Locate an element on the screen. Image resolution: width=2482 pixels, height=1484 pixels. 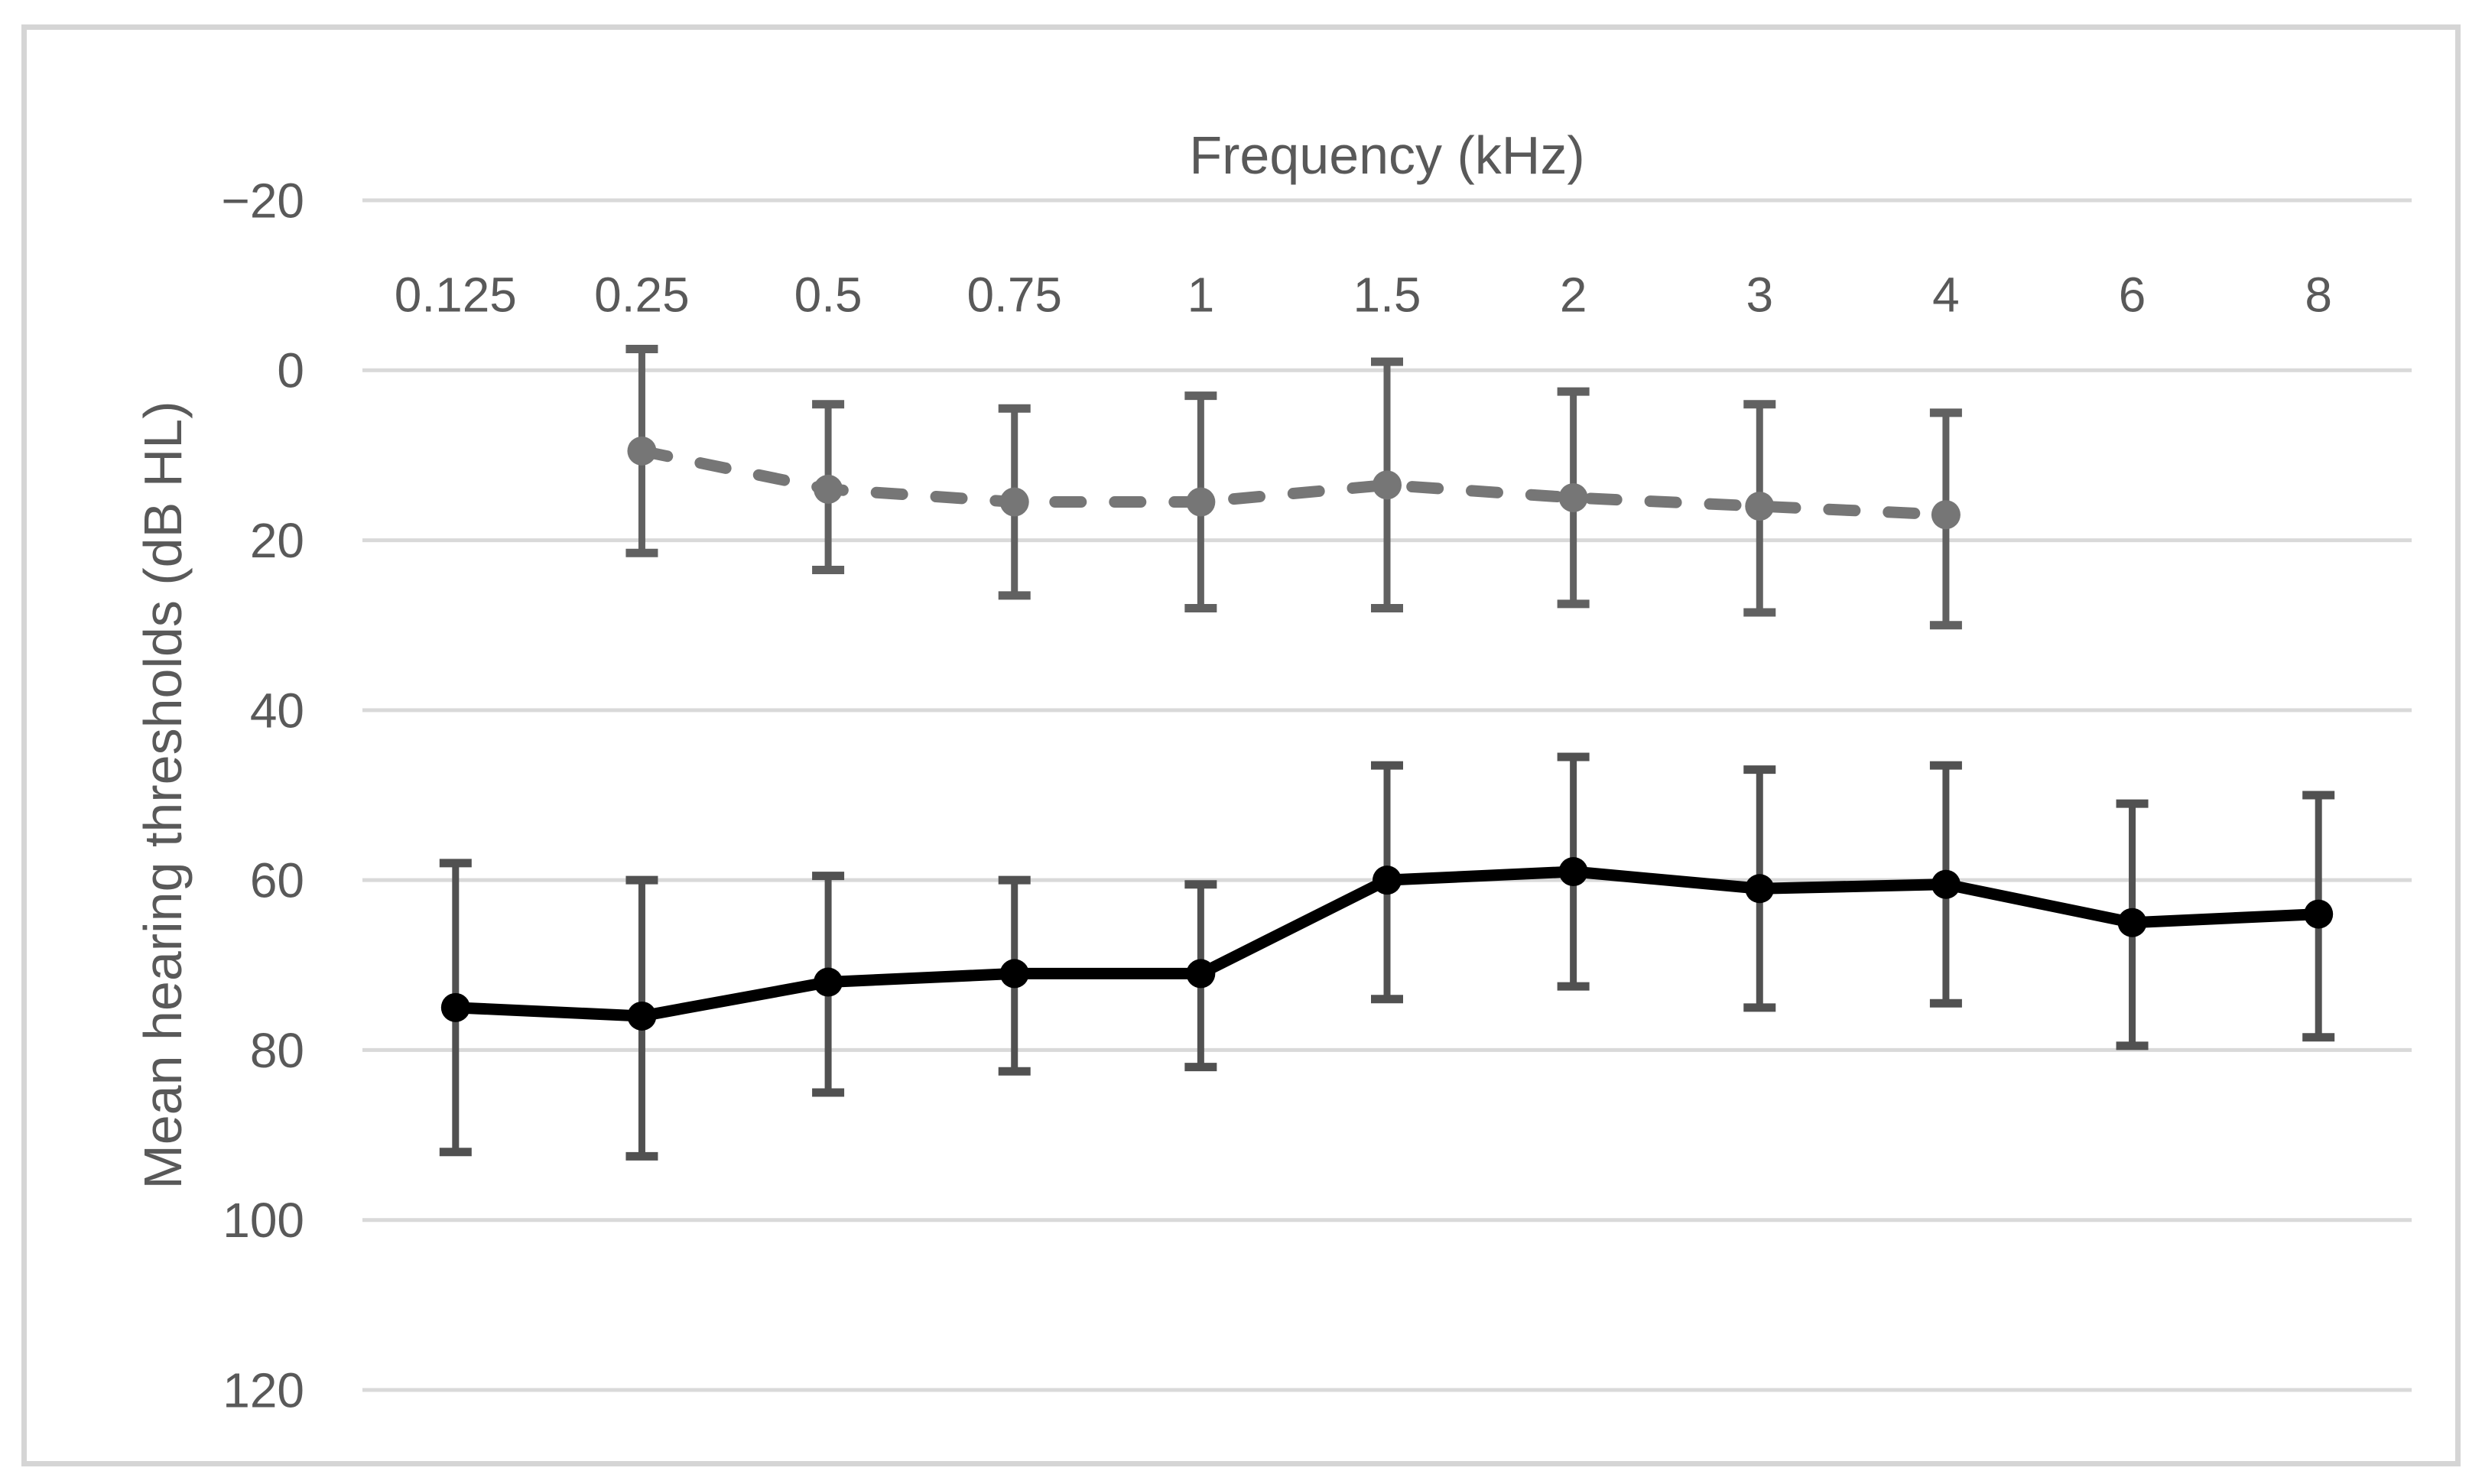
x-tick-label: 3 is located at coordinates (1759, 294).